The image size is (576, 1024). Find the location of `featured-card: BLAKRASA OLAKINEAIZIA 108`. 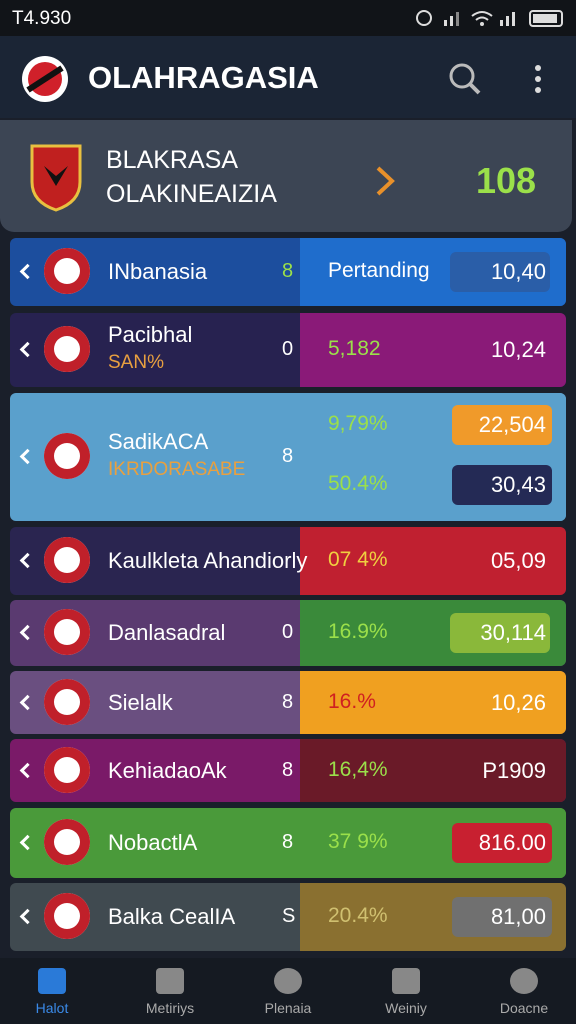

featured-card: BLAKRASA OLAKINEAIZIA 108 is located at coordinates (286, 176).